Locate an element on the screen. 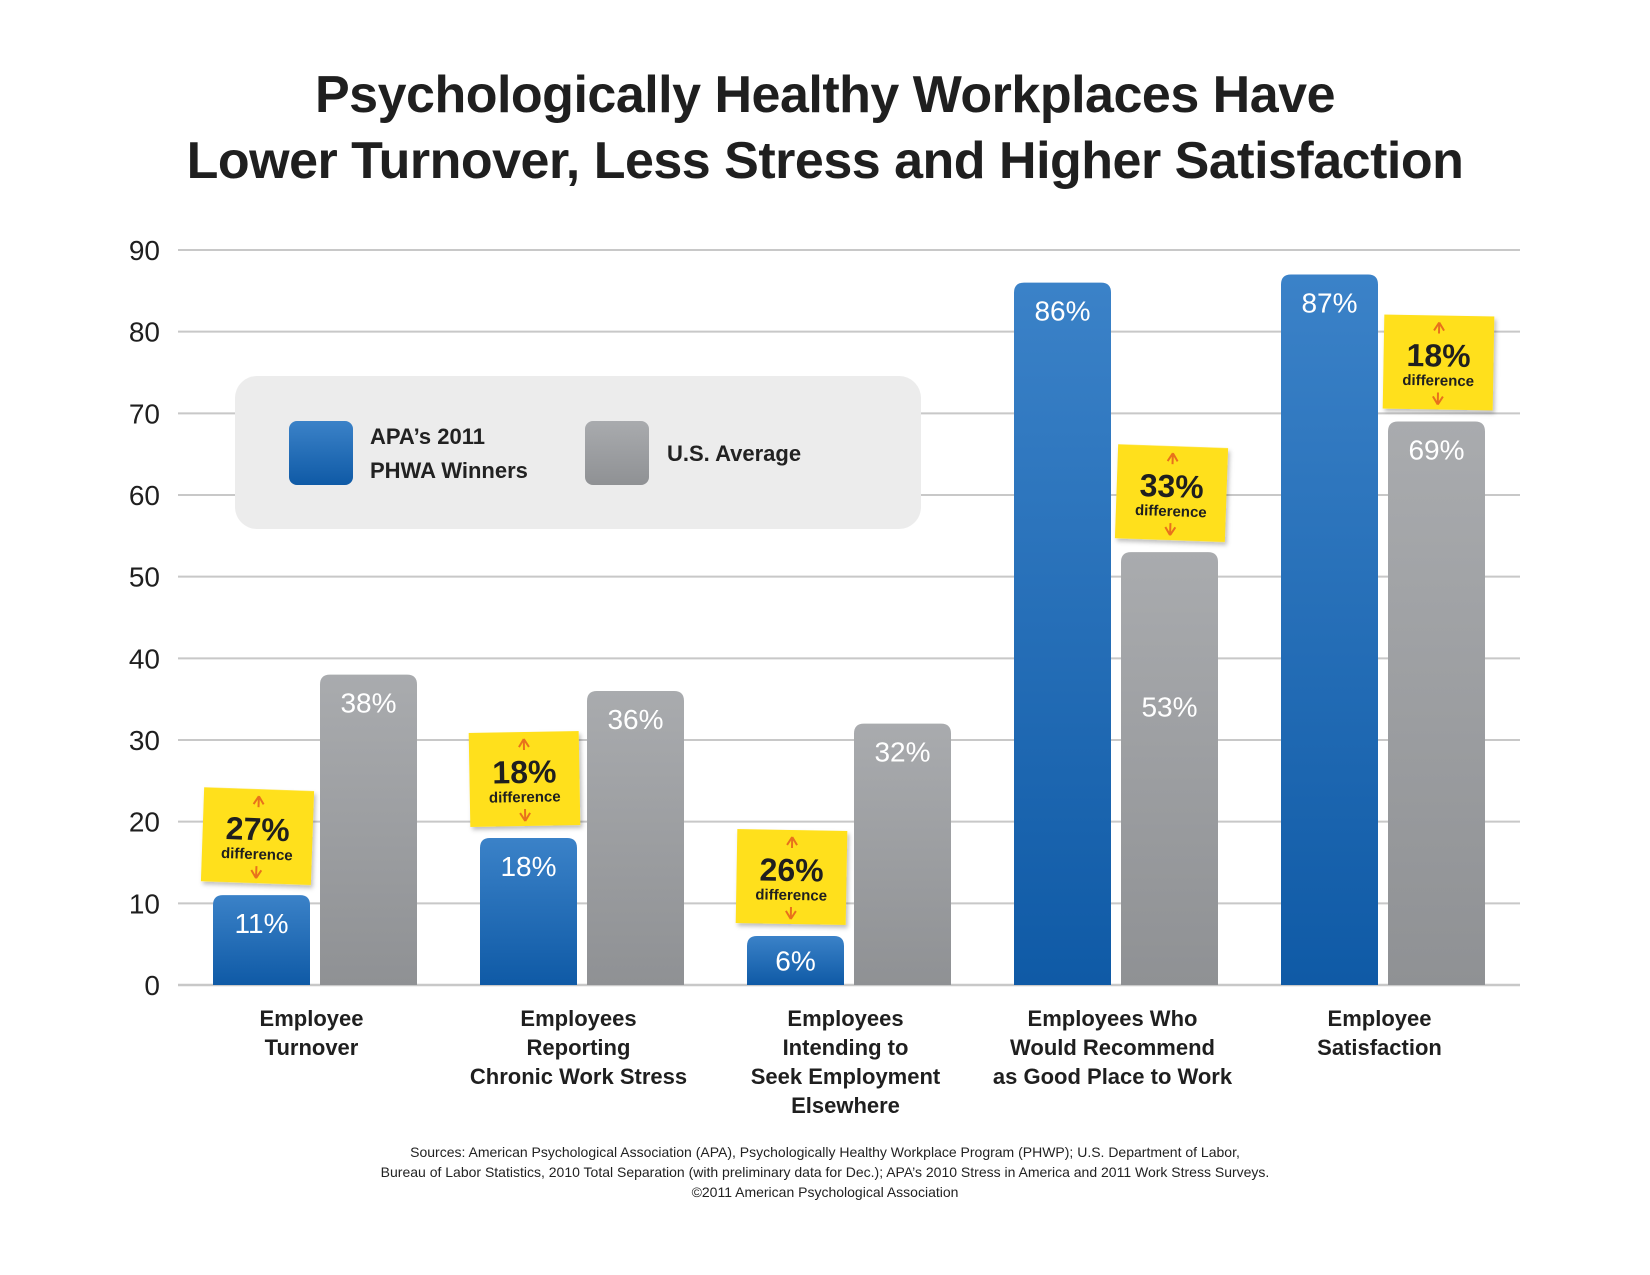 This screenshot has height=1275, width=1650. legend-swatch-us is located at coordinates (617, 453).